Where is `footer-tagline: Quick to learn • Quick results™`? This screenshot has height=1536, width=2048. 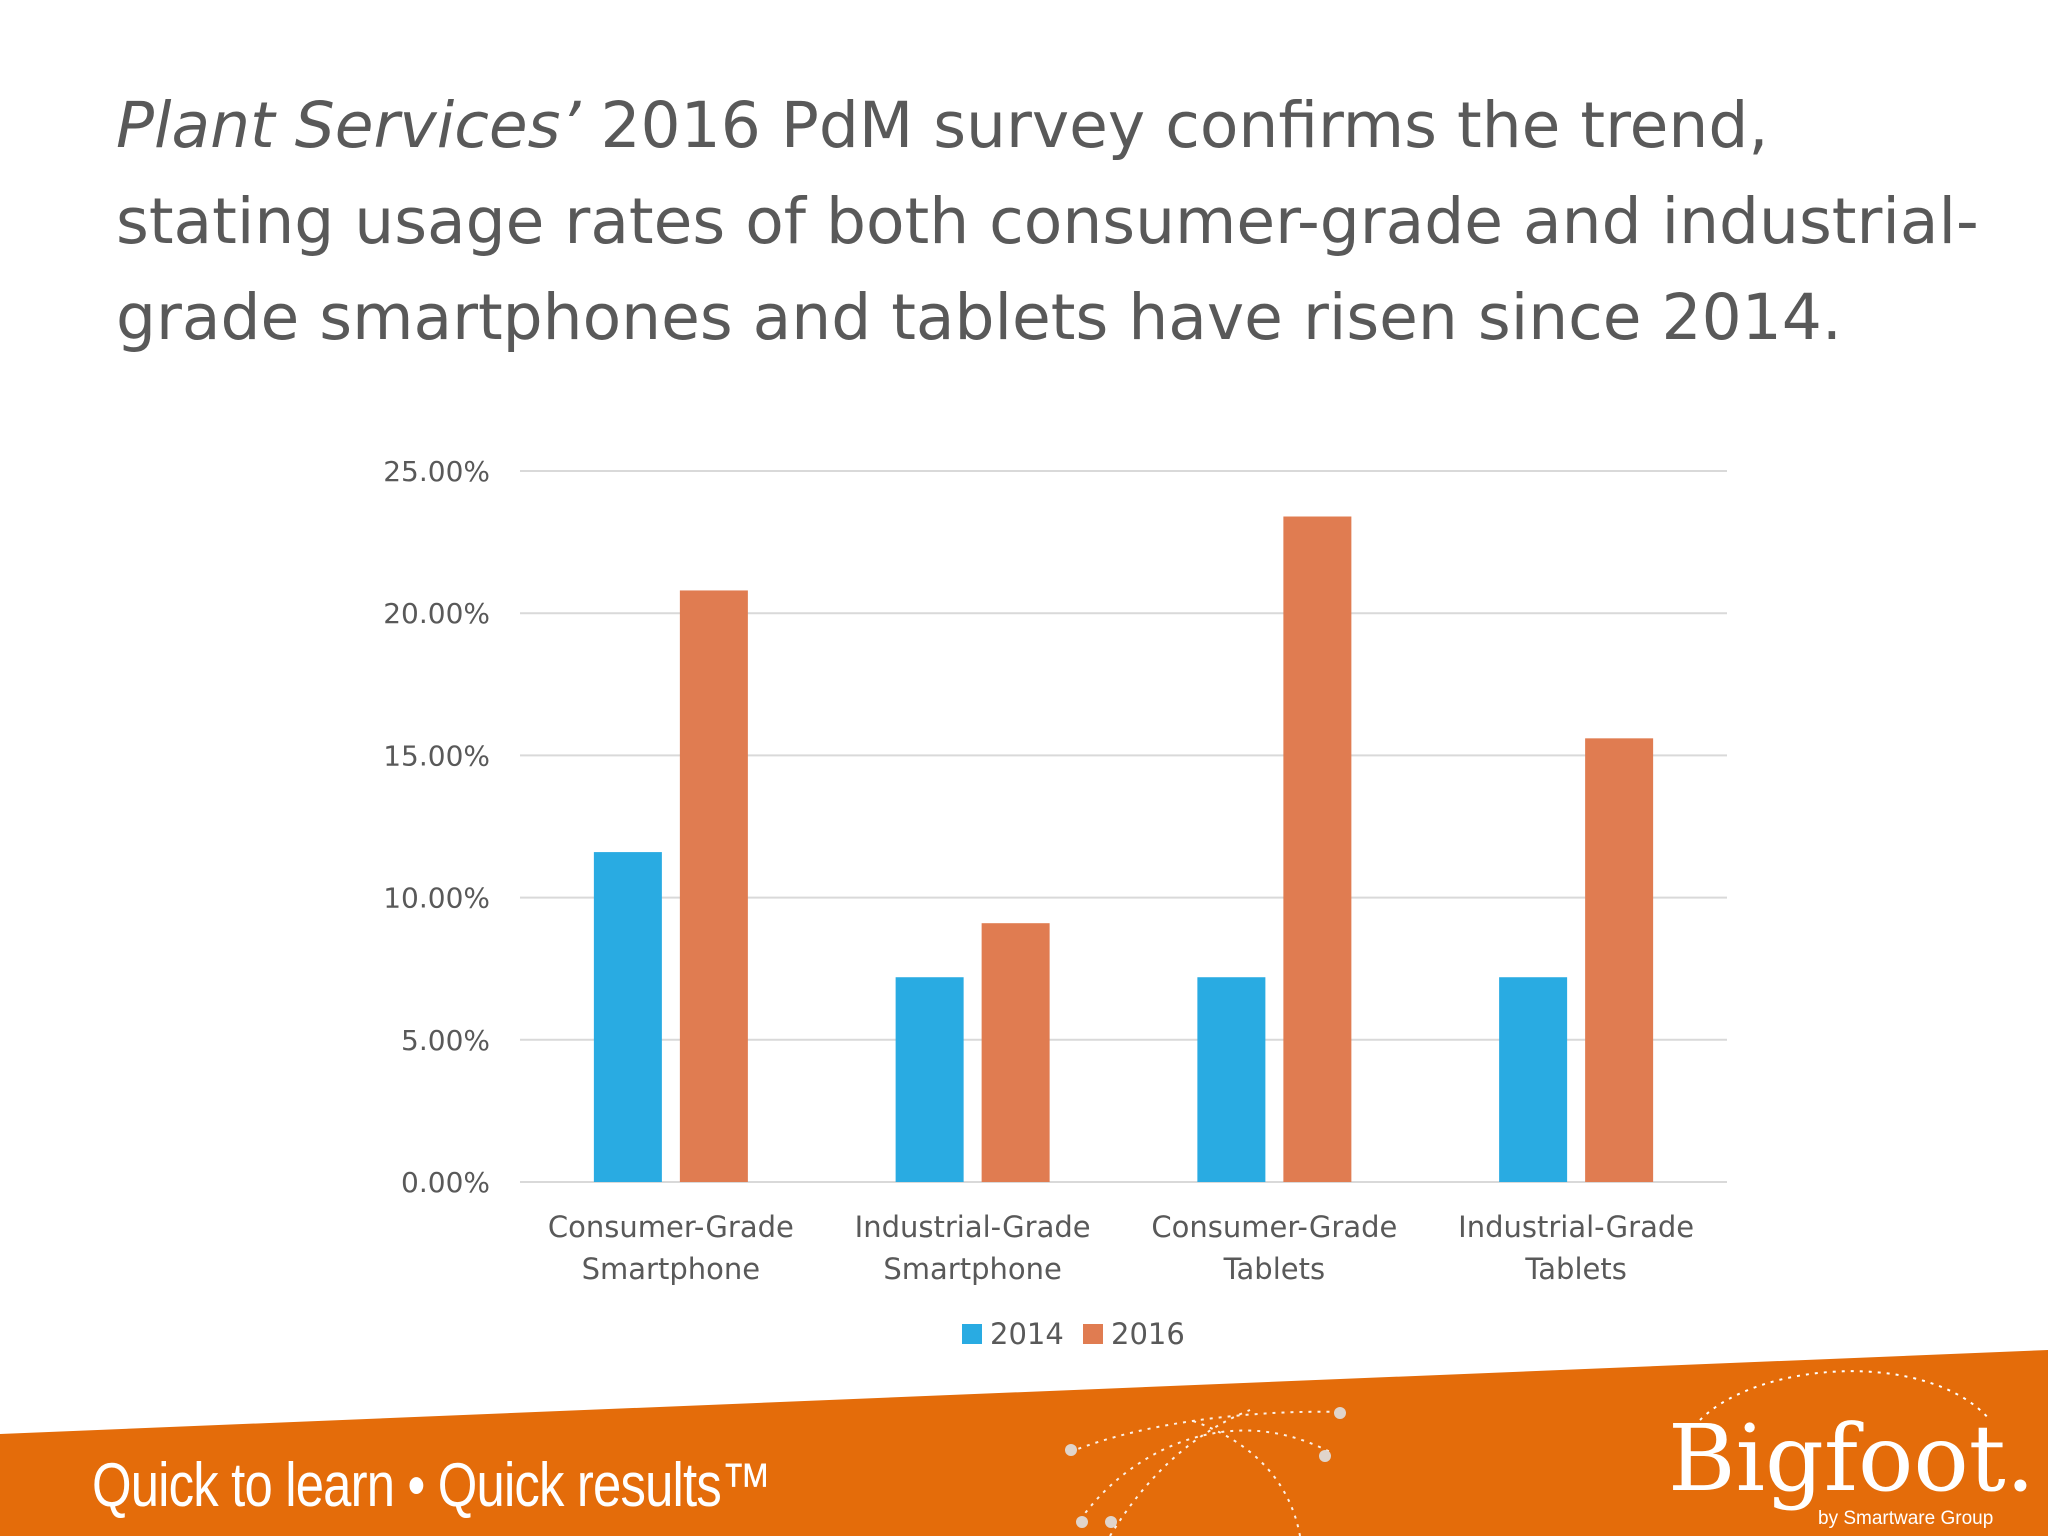
footer-tagline: Quick to learn • Quick results™ is located at coordinates (432, 1485).